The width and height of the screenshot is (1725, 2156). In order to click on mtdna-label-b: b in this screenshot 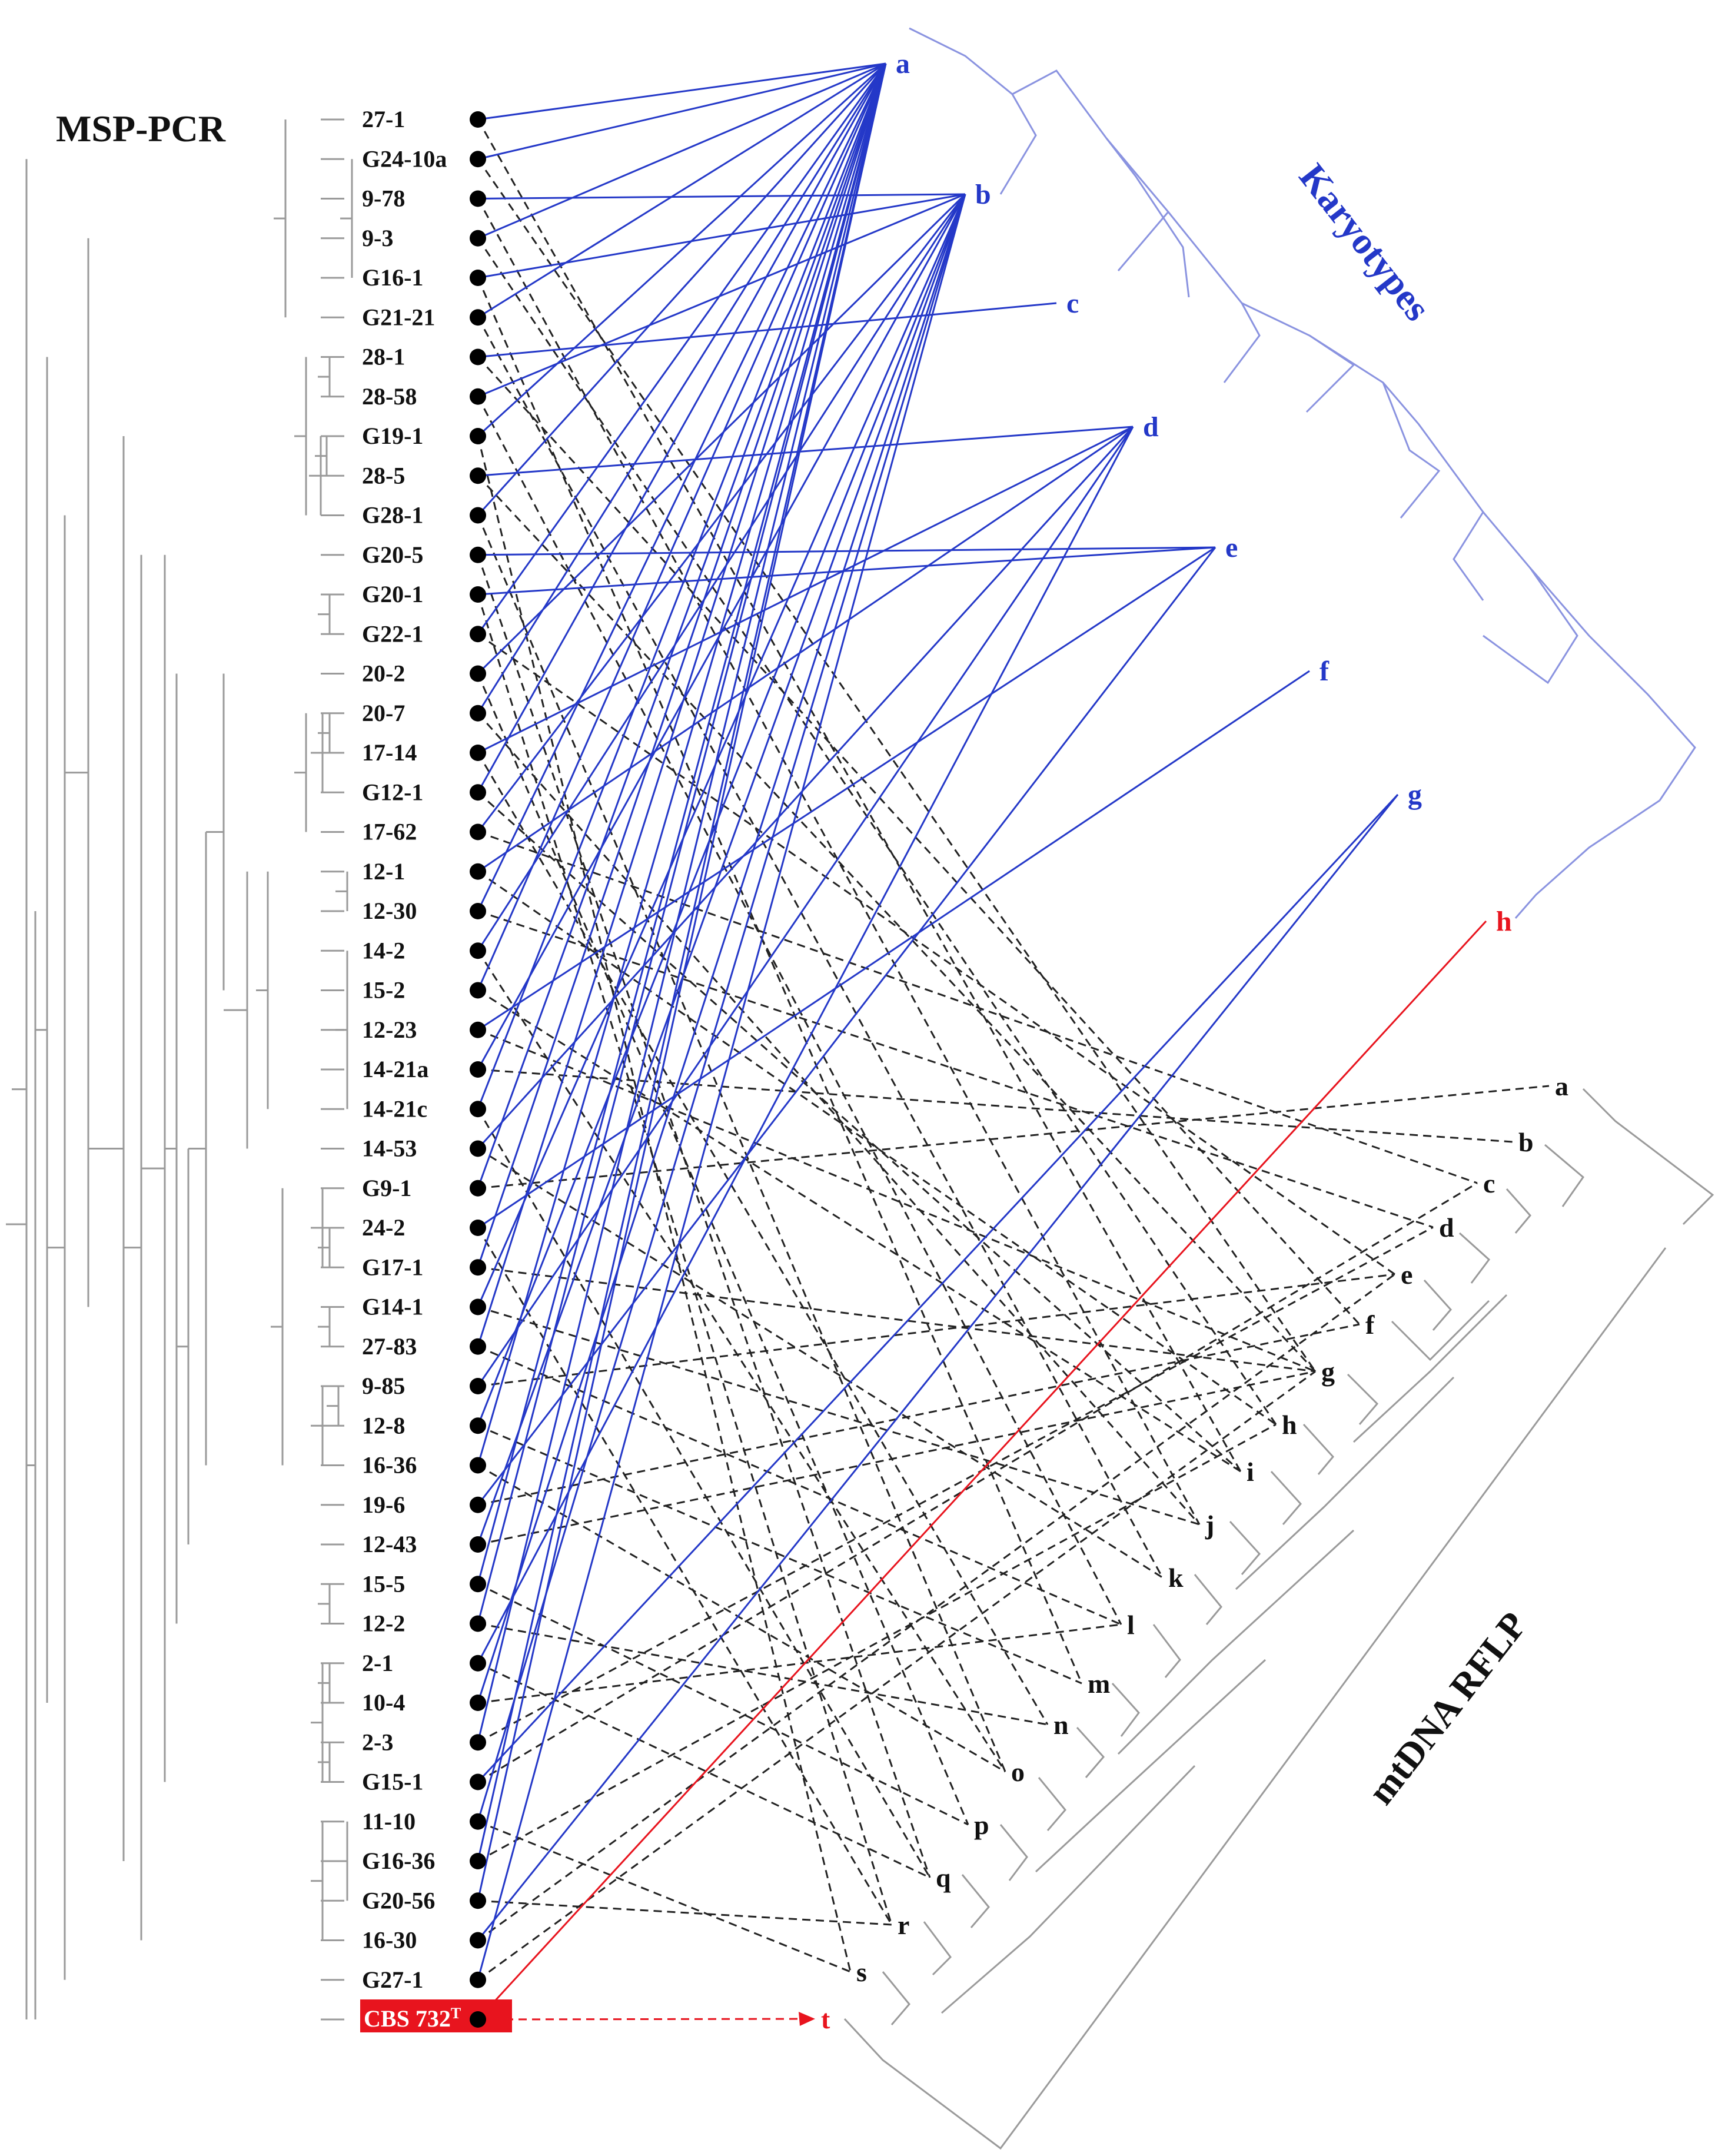, I will do `click(1526, 1142)`.